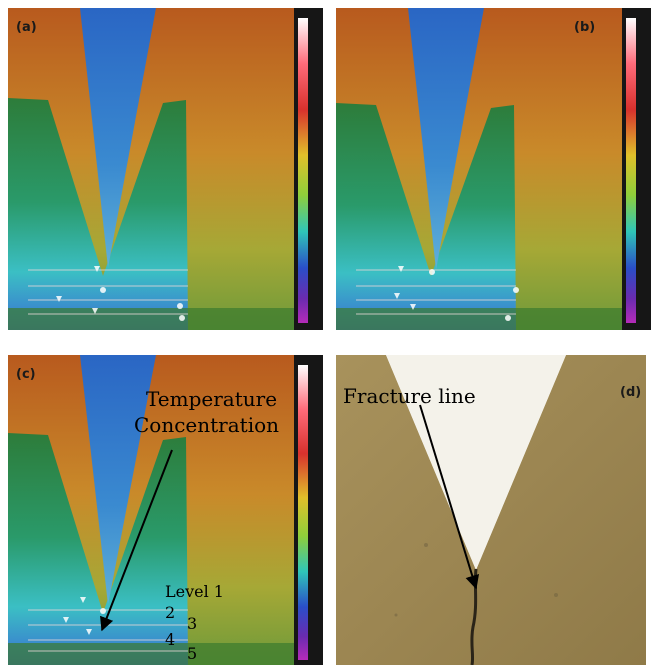  What do you see at coordinates (449, 497) in the screenshot?
I see `fracture-arrow` at bounding box center [449, 497].